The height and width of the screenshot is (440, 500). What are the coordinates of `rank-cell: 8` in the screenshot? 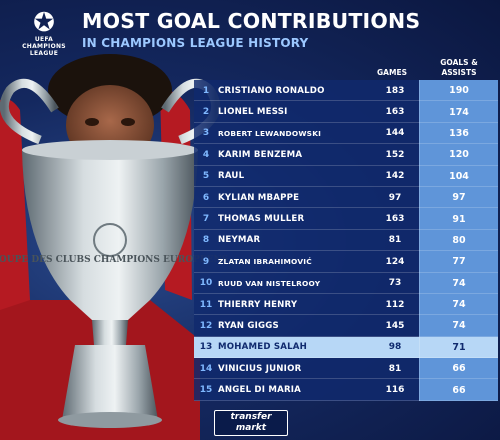 It's located at (206, 240).